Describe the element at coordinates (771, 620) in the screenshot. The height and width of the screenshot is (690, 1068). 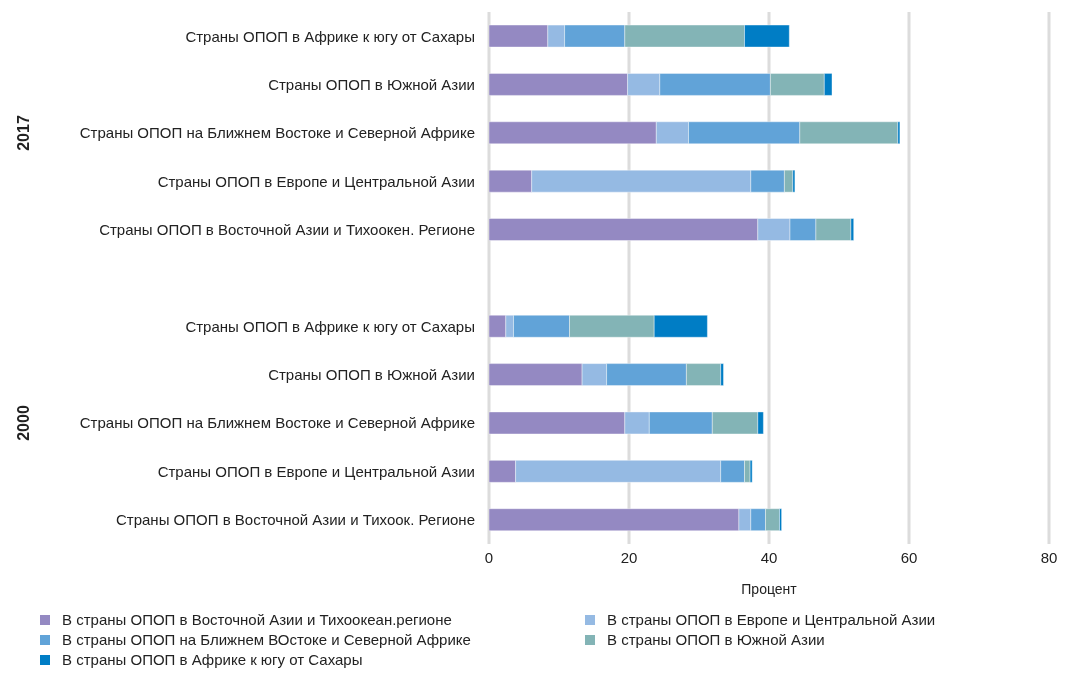
I see `legend-label: В страны ОПОП в Европе и Центральной Азии` at that location.